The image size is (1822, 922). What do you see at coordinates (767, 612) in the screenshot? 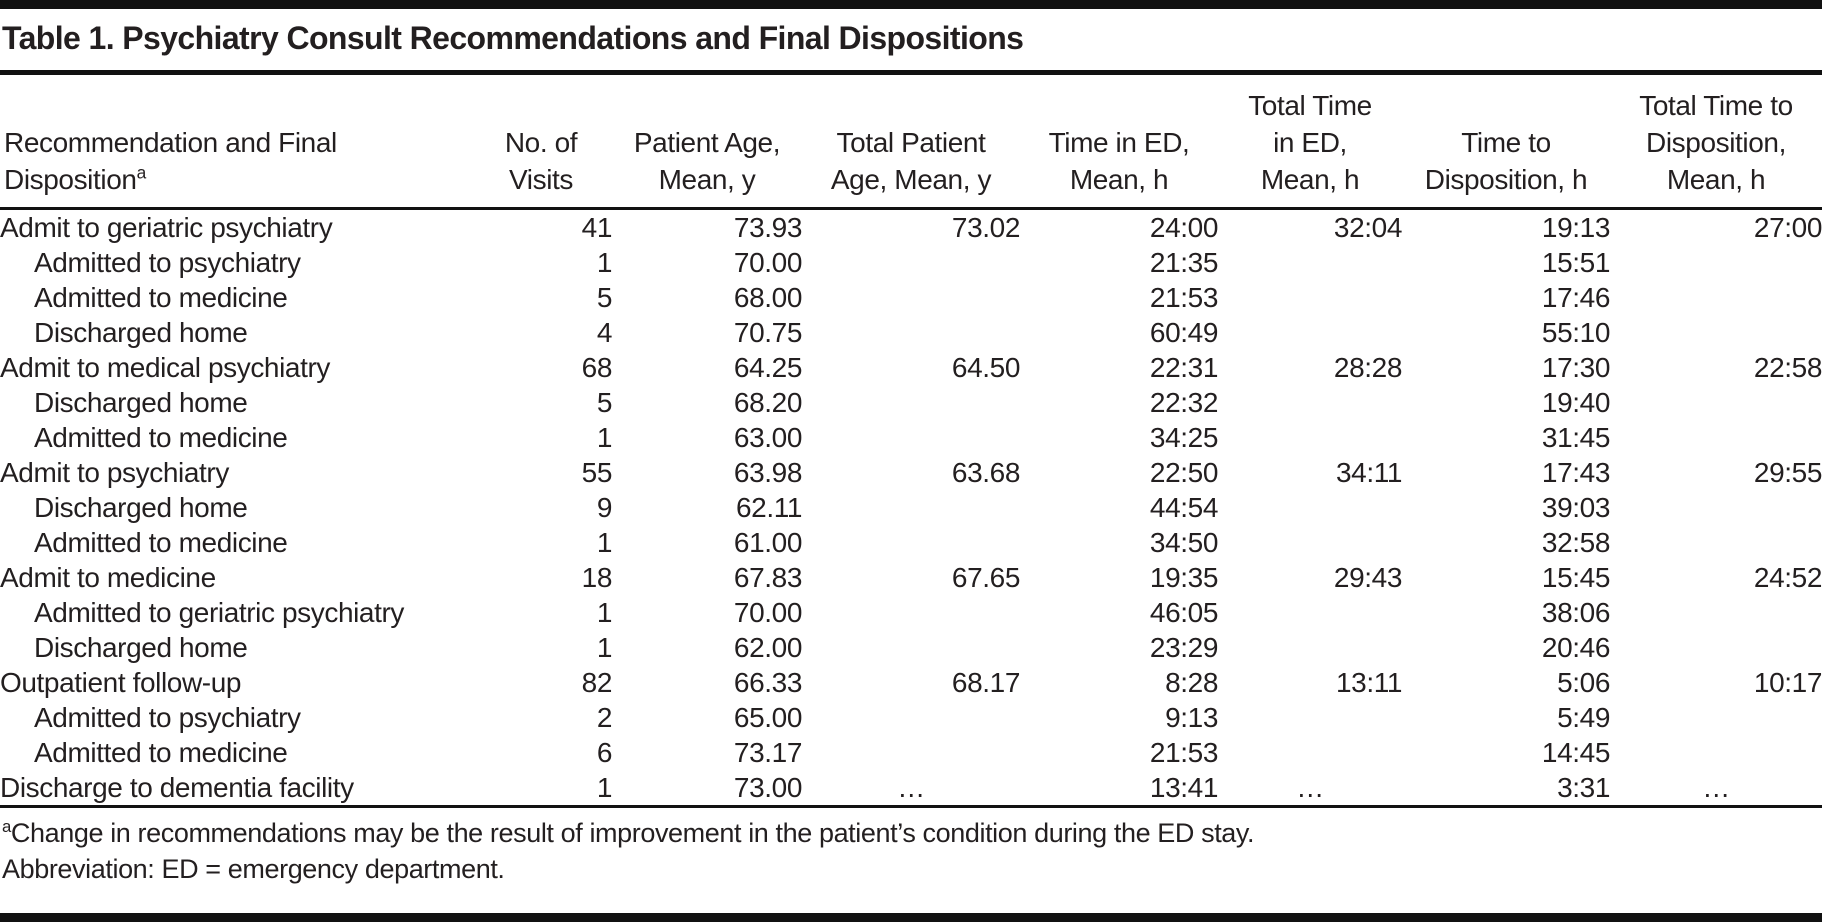
I see `cell-age: 70.00` at bounding box center [767, 612].